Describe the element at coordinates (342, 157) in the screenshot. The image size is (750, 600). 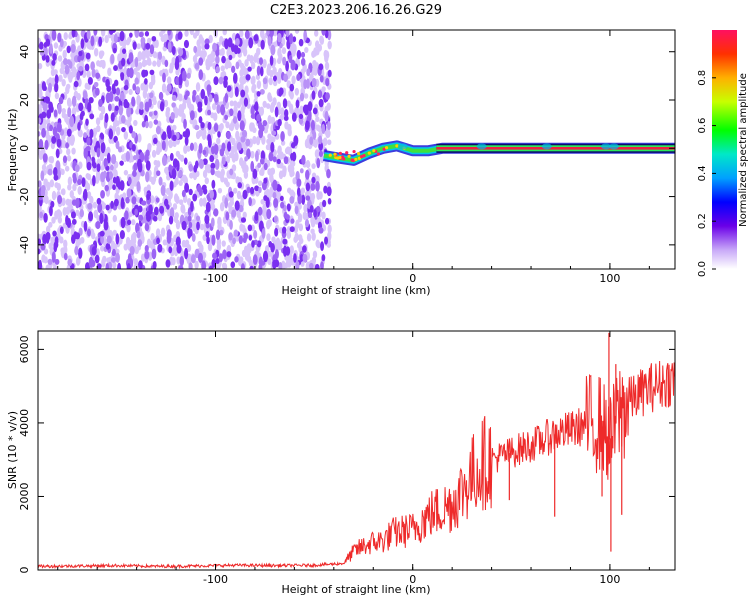
I see `signal-hotspot` at that location.